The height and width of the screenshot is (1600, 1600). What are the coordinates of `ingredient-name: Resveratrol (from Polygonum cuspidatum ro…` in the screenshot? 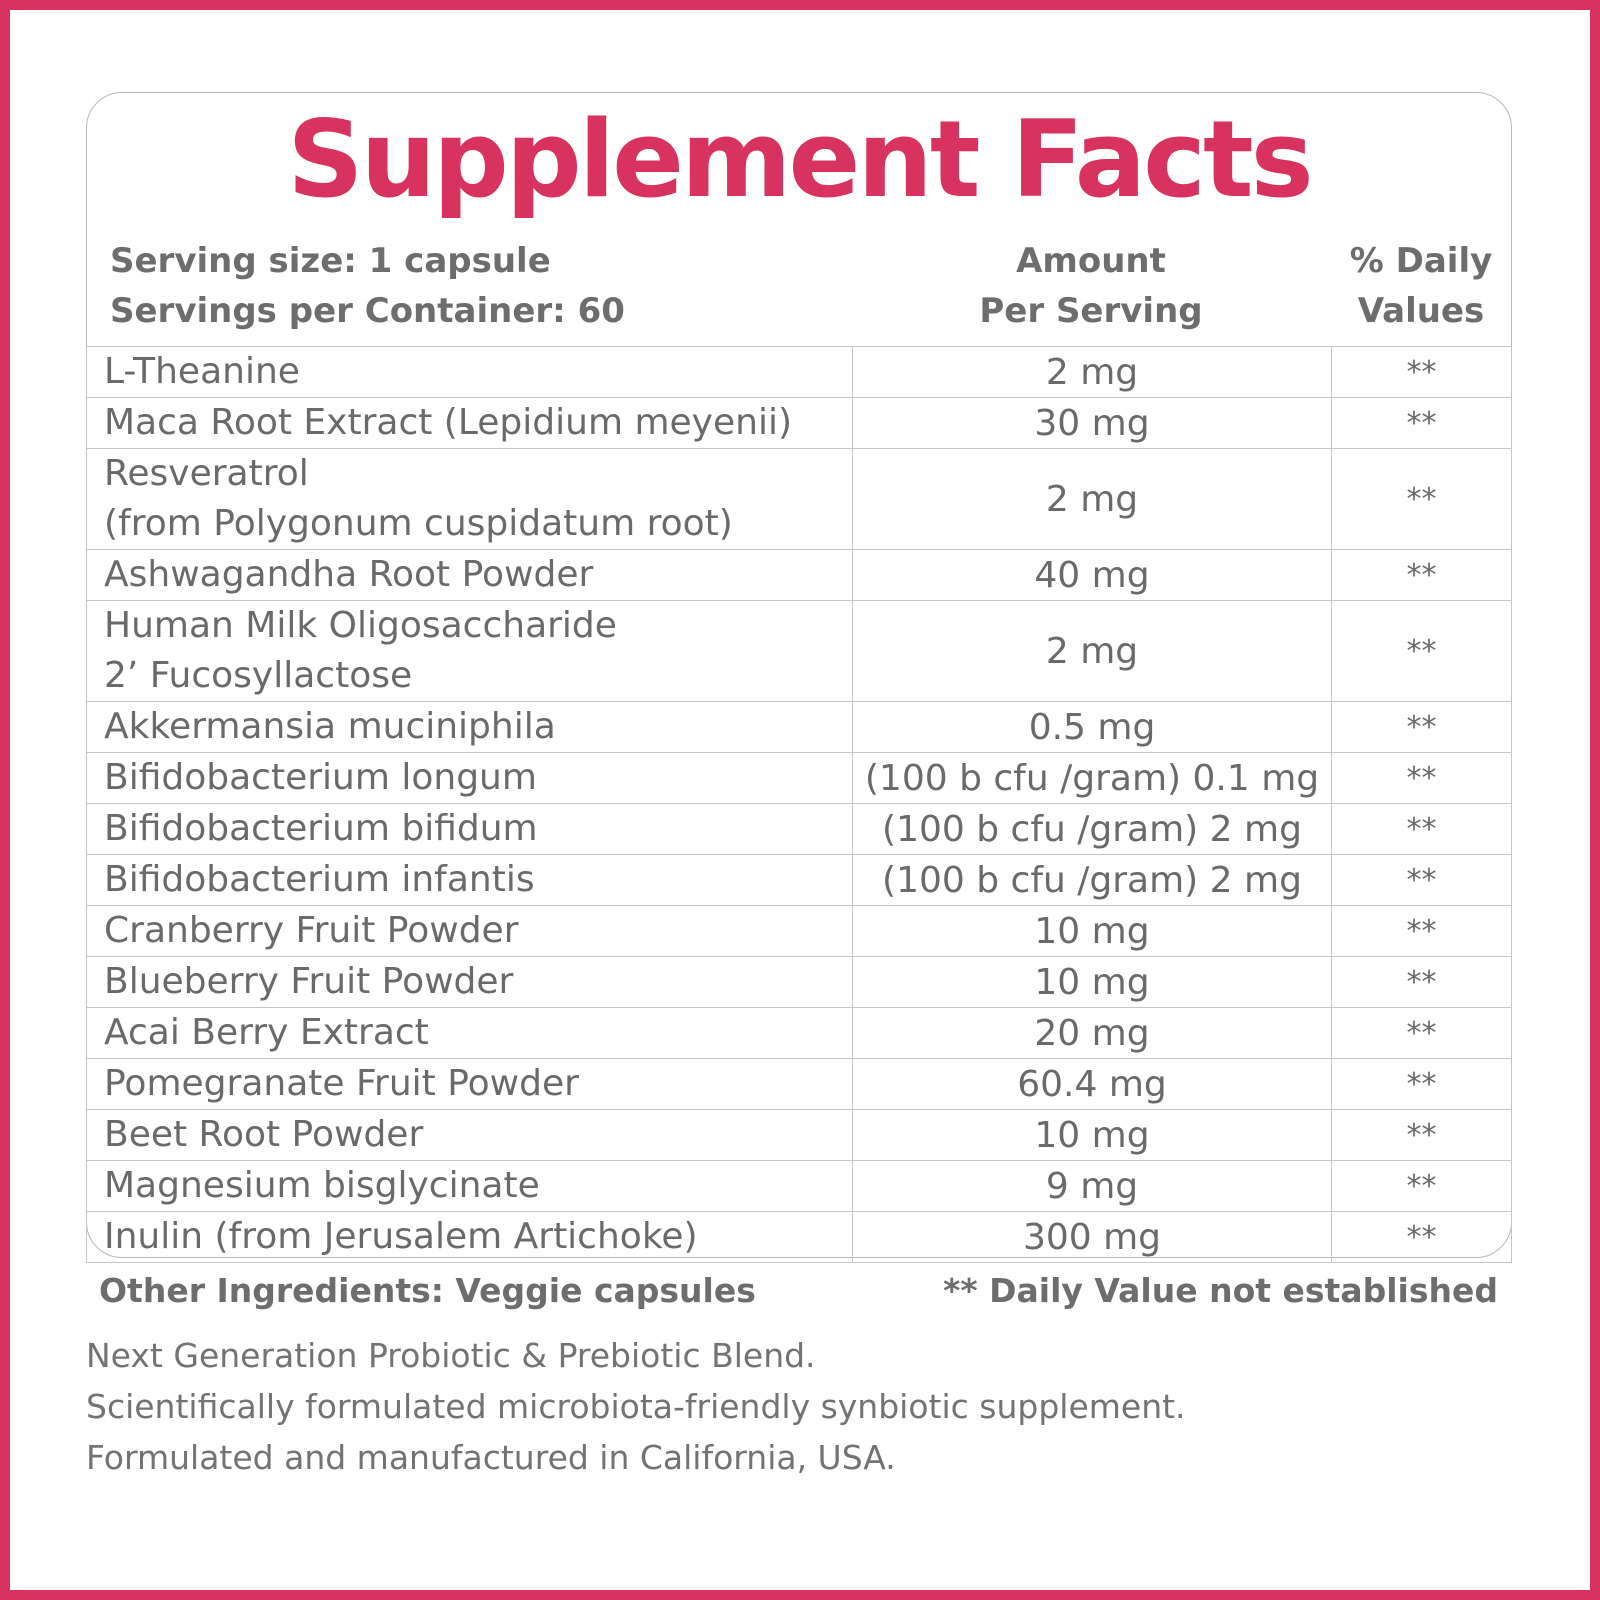 It's located at (469, 499).